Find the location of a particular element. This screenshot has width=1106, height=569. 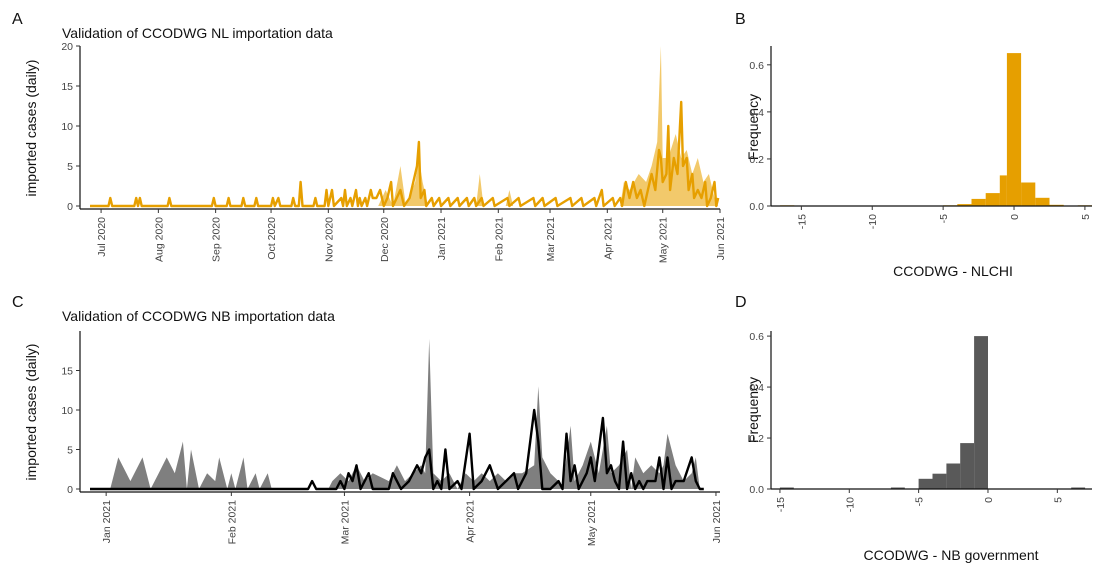

chartA-line-series is located at coordinates (405, 154).